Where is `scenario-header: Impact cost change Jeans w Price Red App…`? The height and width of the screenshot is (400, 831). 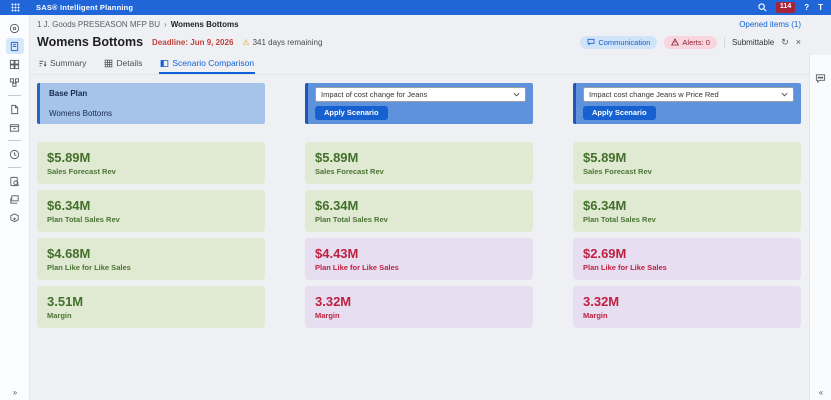
scenario-header: Impact cost change Jeans w Price Red App… is located at coordinates (687, 103).